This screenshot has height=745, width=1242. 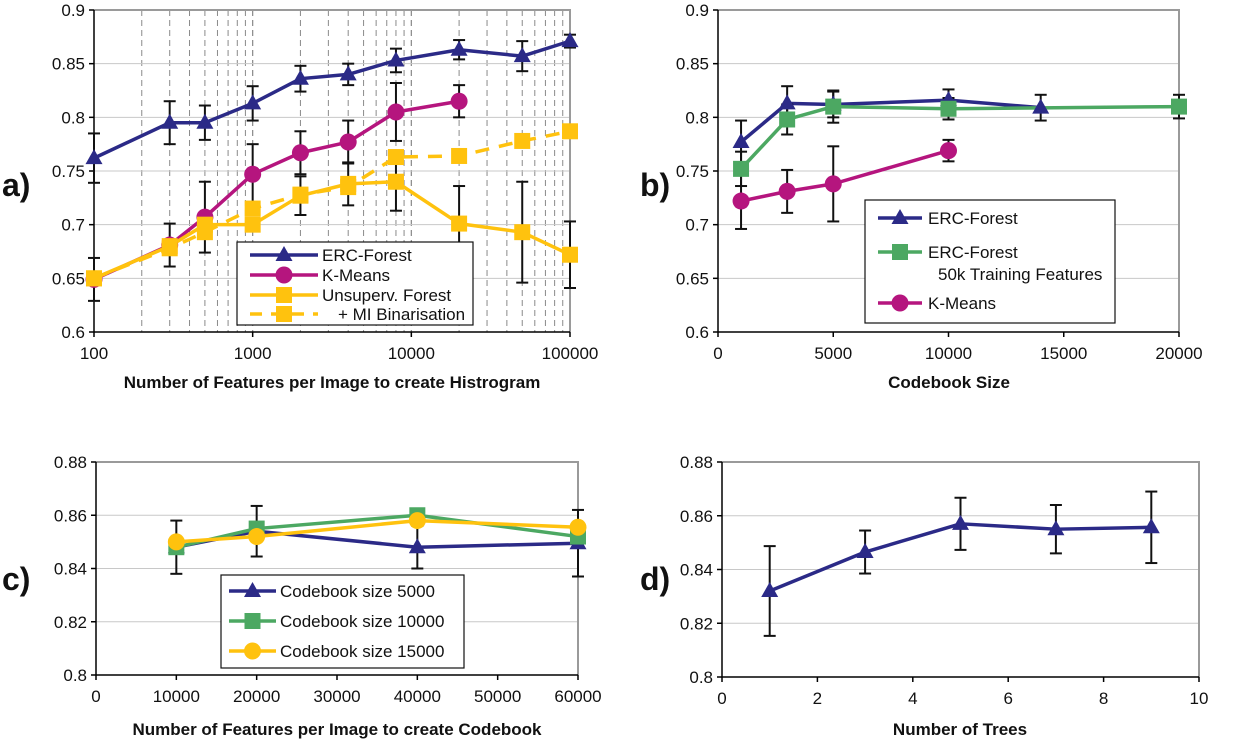 I want to click on x-tick-label: 1000, so click(x=253, y=353).